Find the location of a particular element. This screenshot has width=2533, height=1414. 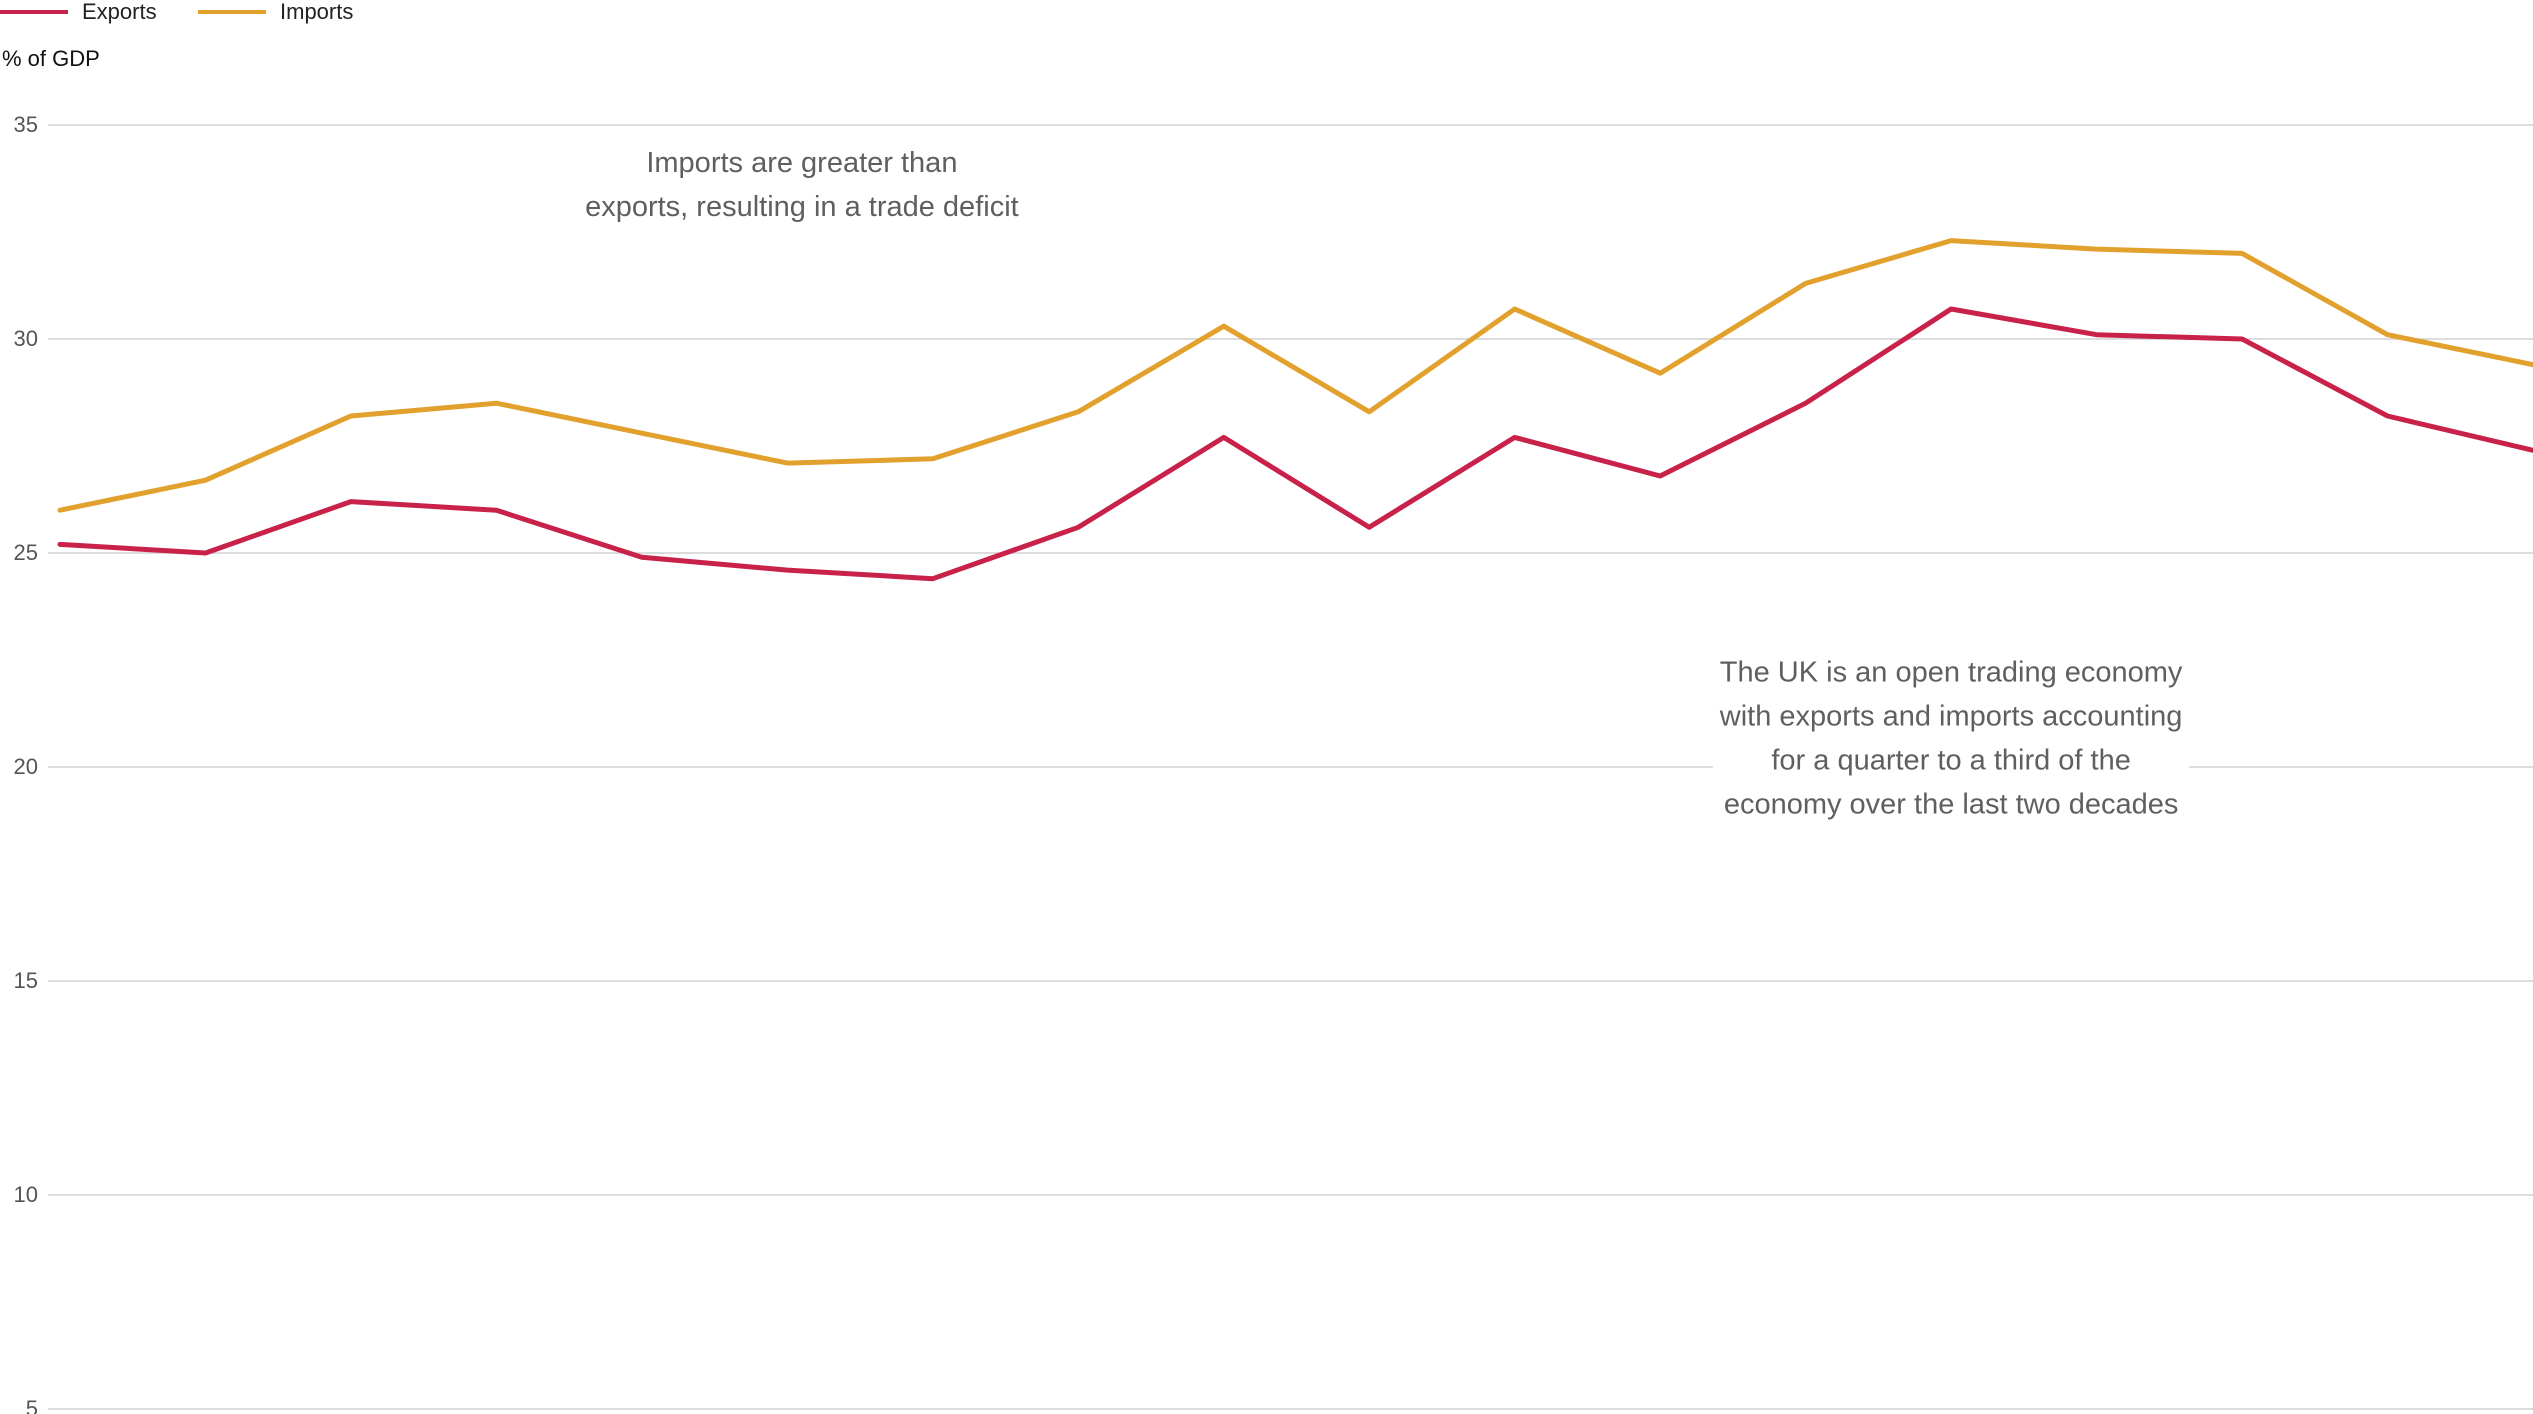

open-economy-annotation-line-1: The UK is an open trading economy is located at coordinates (1951, 672).